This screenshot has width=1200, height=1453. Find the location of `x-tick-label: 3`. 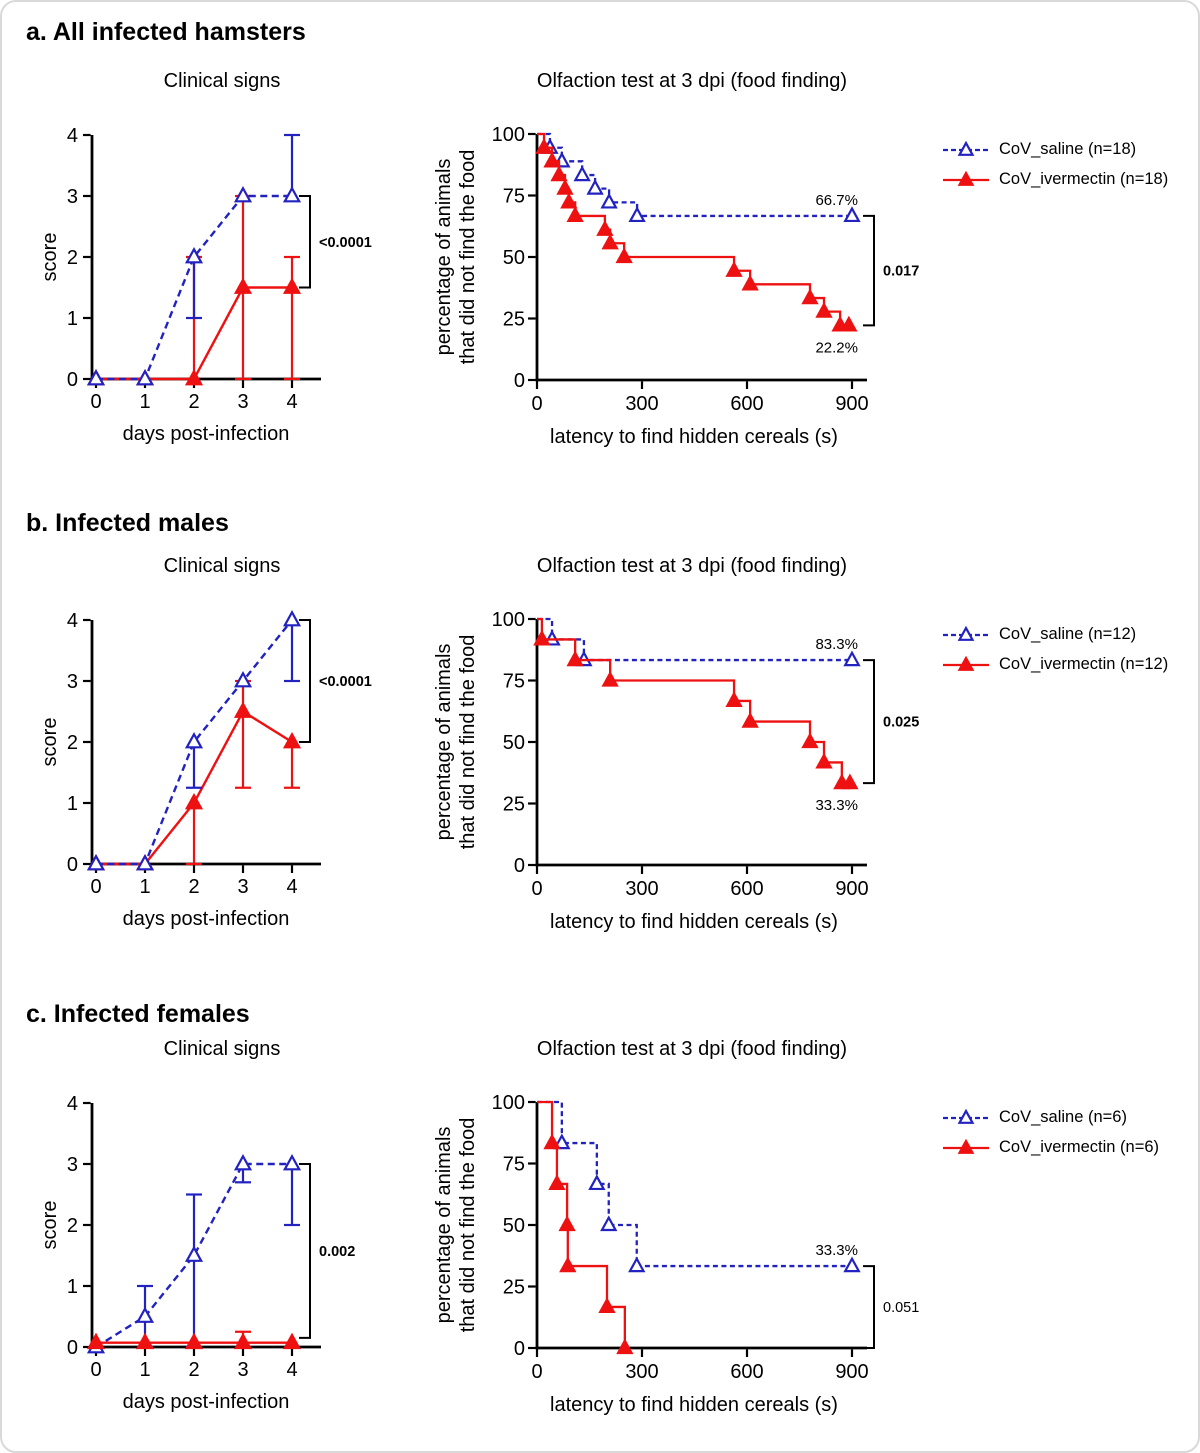

x-tick-label: 3 is located at coordinates (242, 402).